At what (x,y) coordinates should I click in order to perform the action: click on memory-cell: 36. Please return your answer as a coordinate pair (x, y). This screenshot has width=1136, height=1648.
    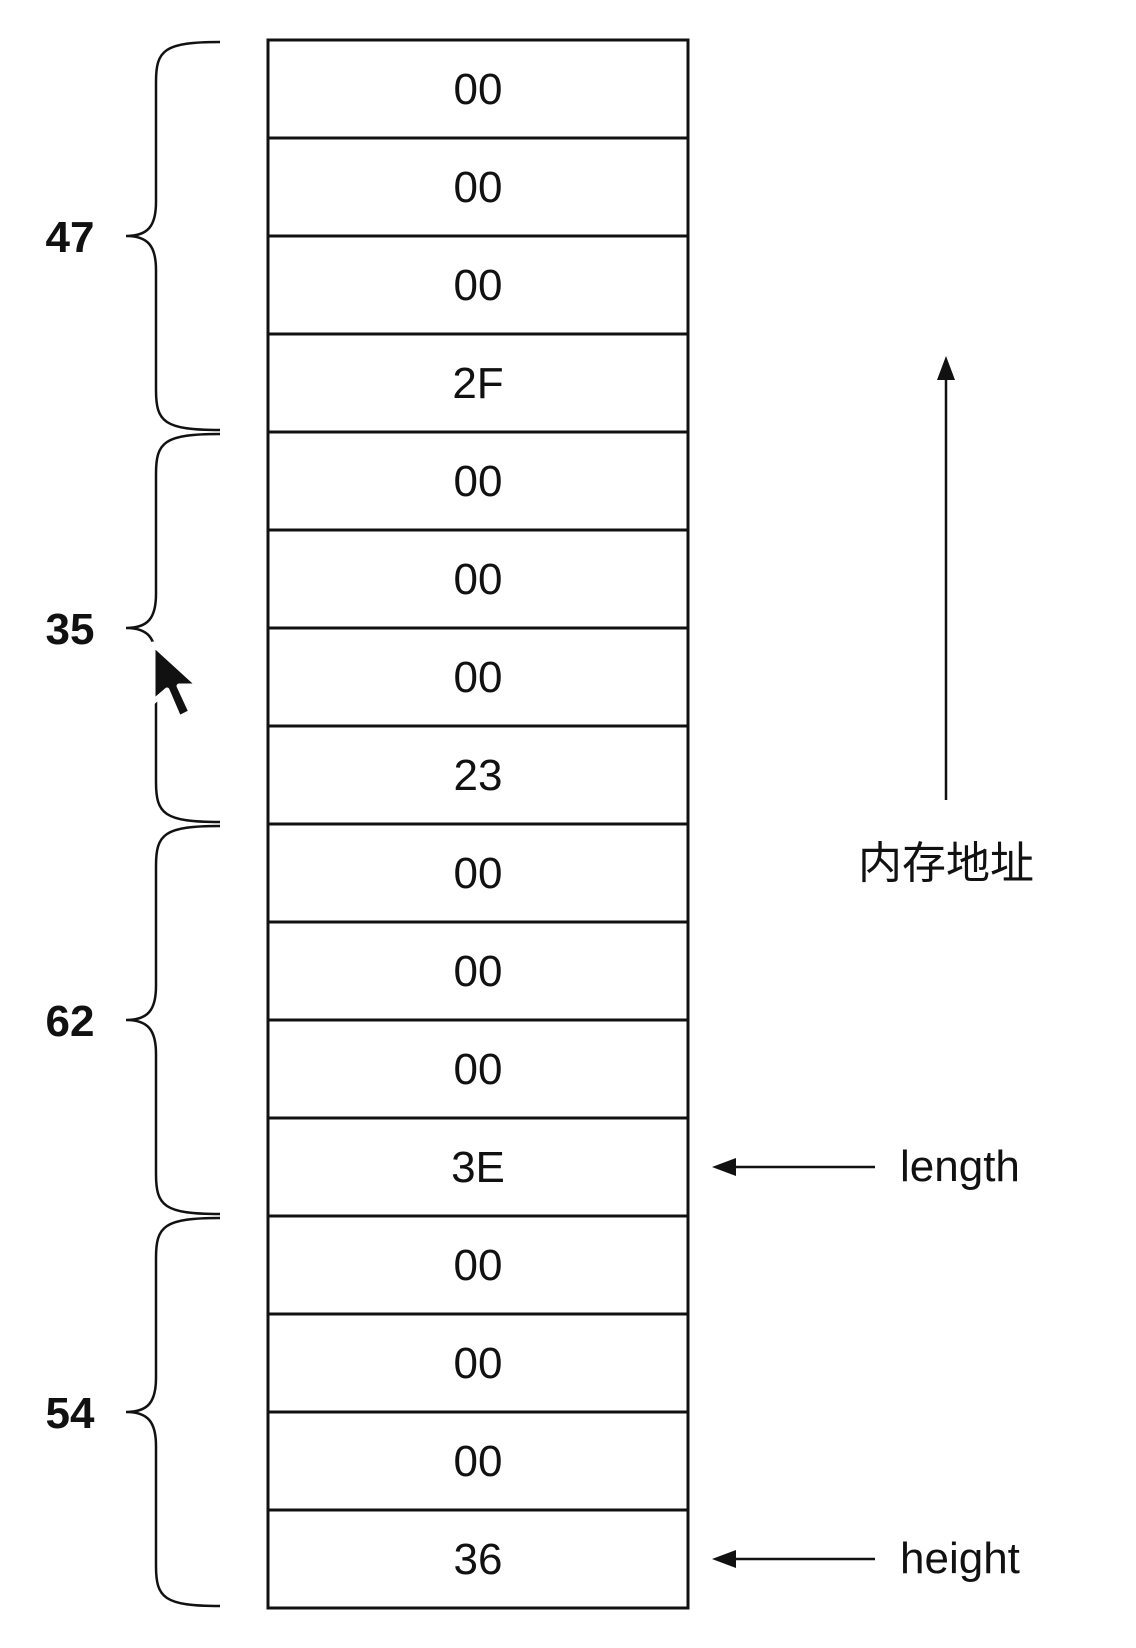
    Looking at the image, I should click on (478, 1559).